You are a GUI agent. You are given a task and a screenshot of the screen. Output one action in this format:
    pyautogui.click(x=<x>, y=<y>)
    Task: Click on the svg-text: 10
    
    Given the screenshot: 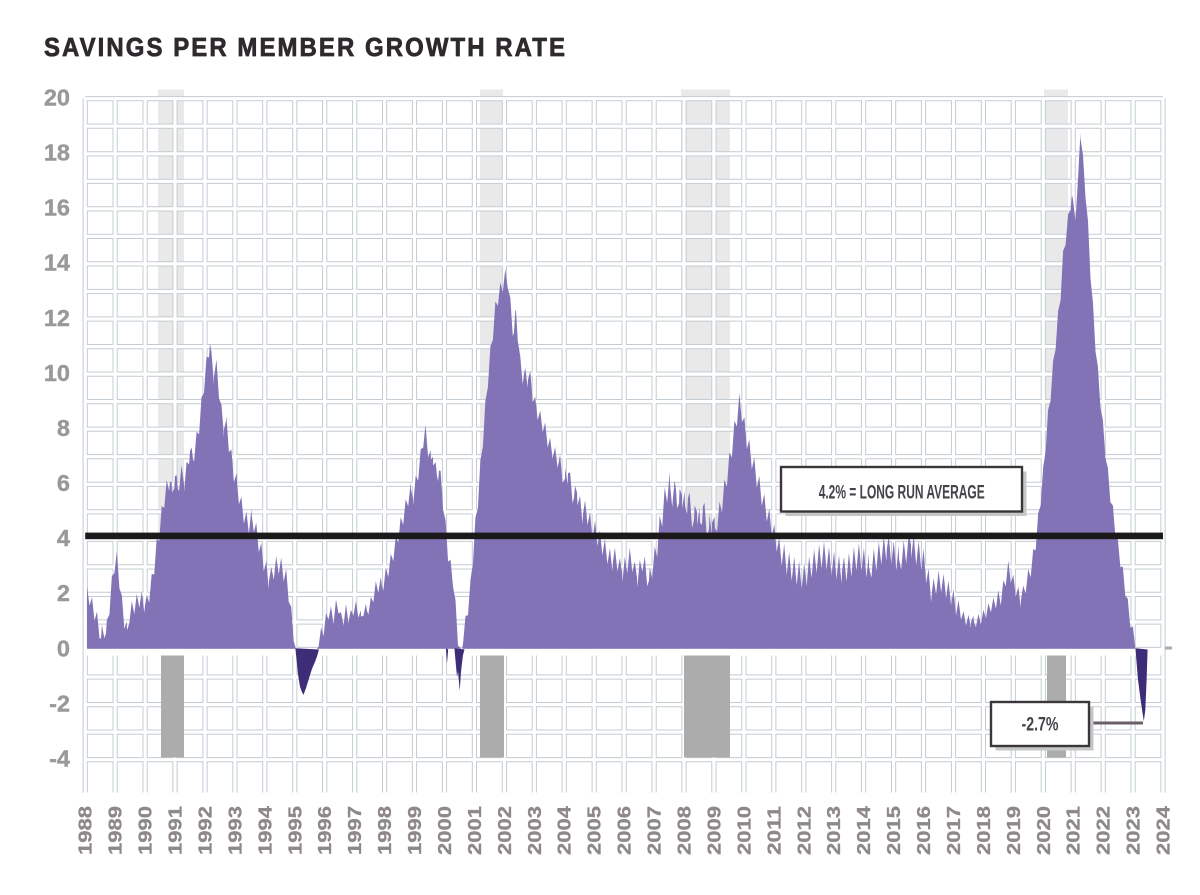 What is the action you would take?
    pyautogui.click(x=57, y=373)
    